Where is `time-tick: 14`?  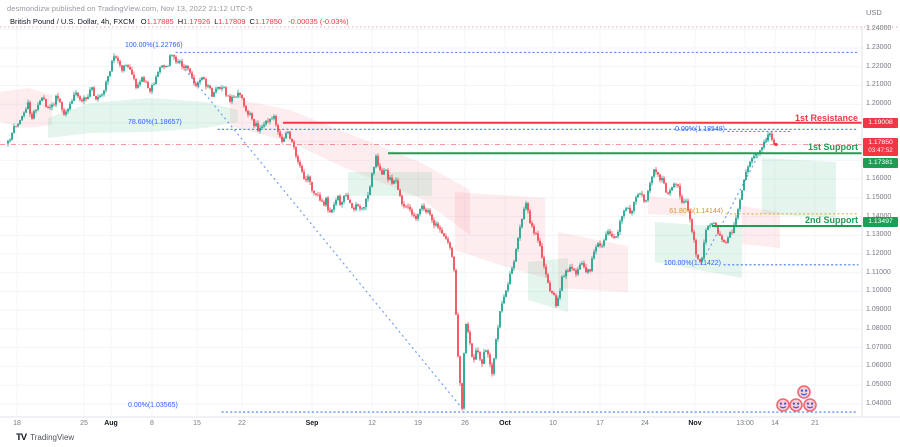 time-tick: 14 is located at coordinates (775, 423).